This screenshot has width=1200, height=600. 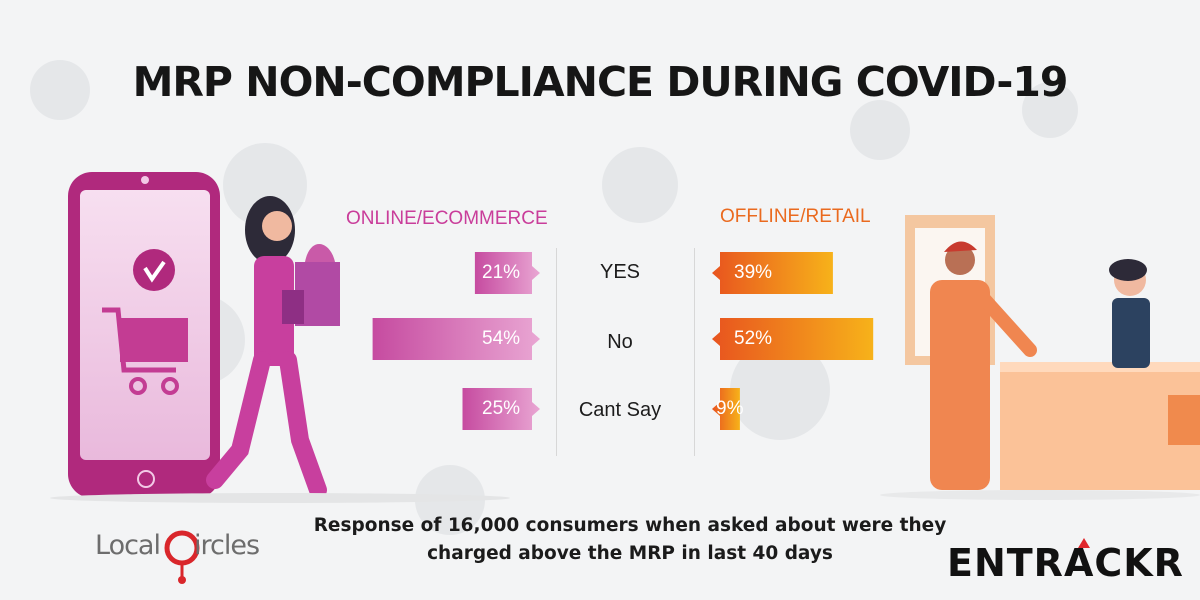 What do you see at coordinates (795, 216) in the screenshot?
I see `legend-offline: OFFLINE/RETAIL` at bounding box center [795, 216].